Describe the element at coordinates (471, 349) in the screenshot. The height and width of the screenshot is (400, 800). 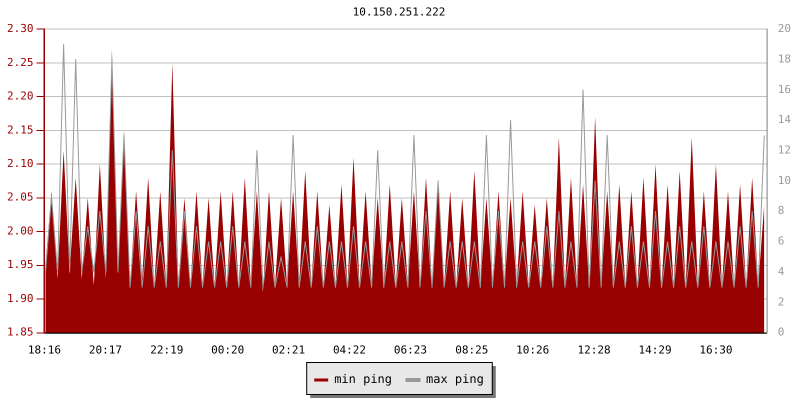
I see `x-tick-label: 08:25` at that location.